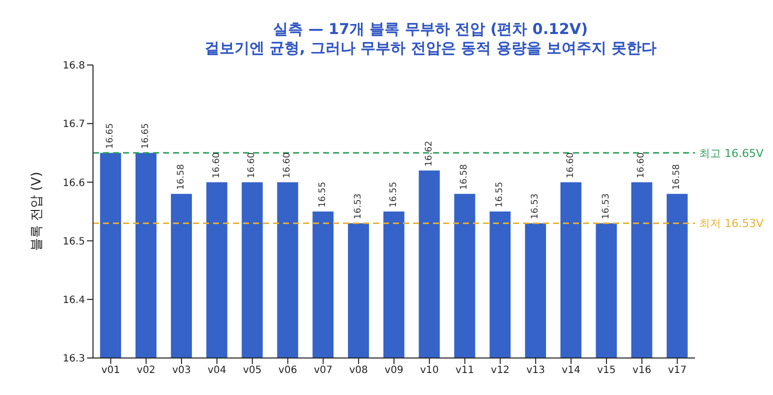 The image size is (773, 395). I want to click on x-tick-label: v02, so click(146, 370).